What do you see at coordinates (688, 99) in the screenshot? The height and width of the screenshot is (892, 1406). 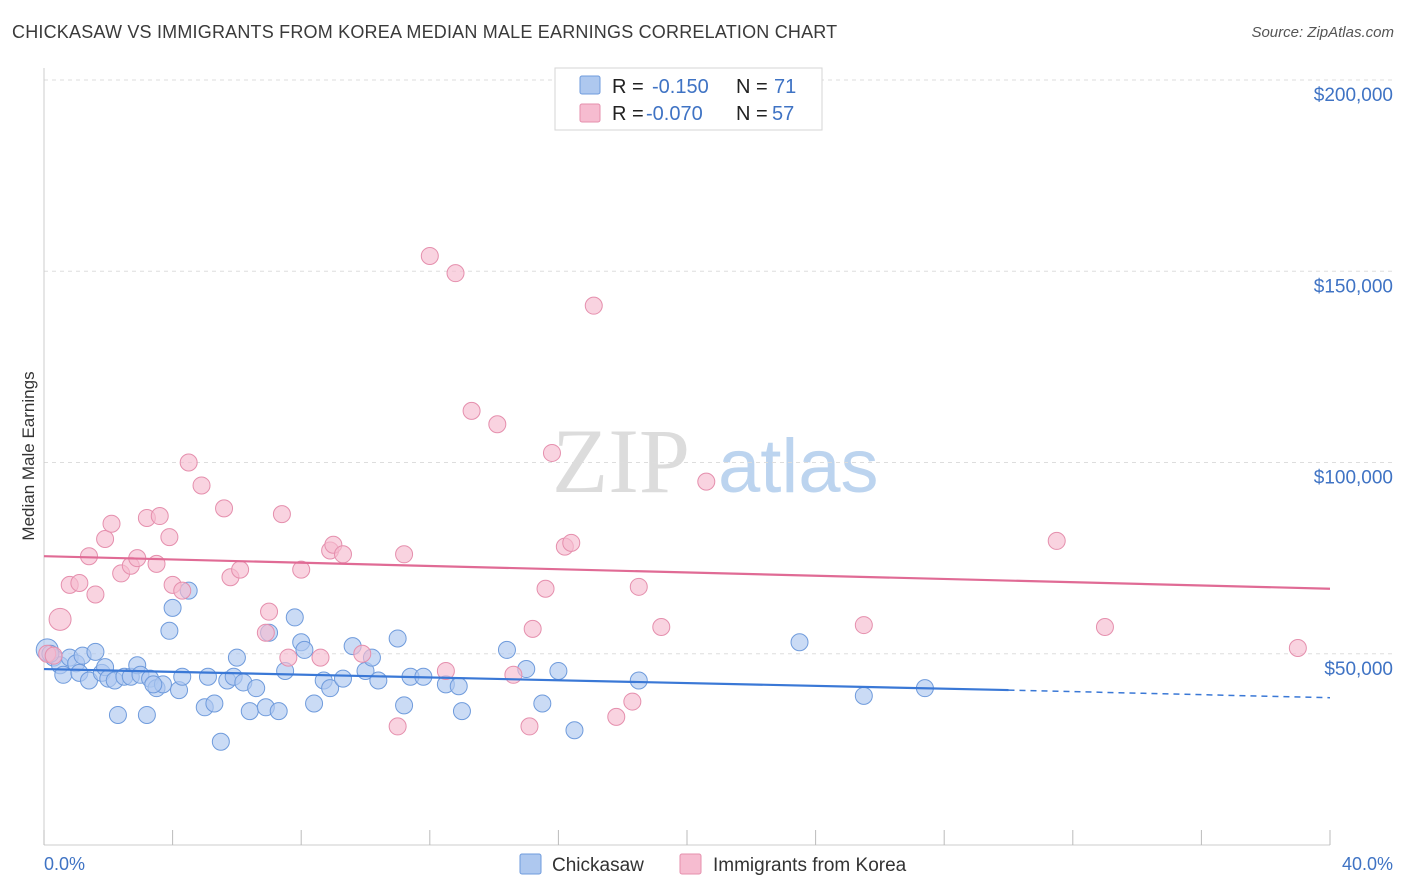 I see `legend-box: R = -0.150 N = 71 R = -0.070 N = 57` at bounding box center [688, 99].